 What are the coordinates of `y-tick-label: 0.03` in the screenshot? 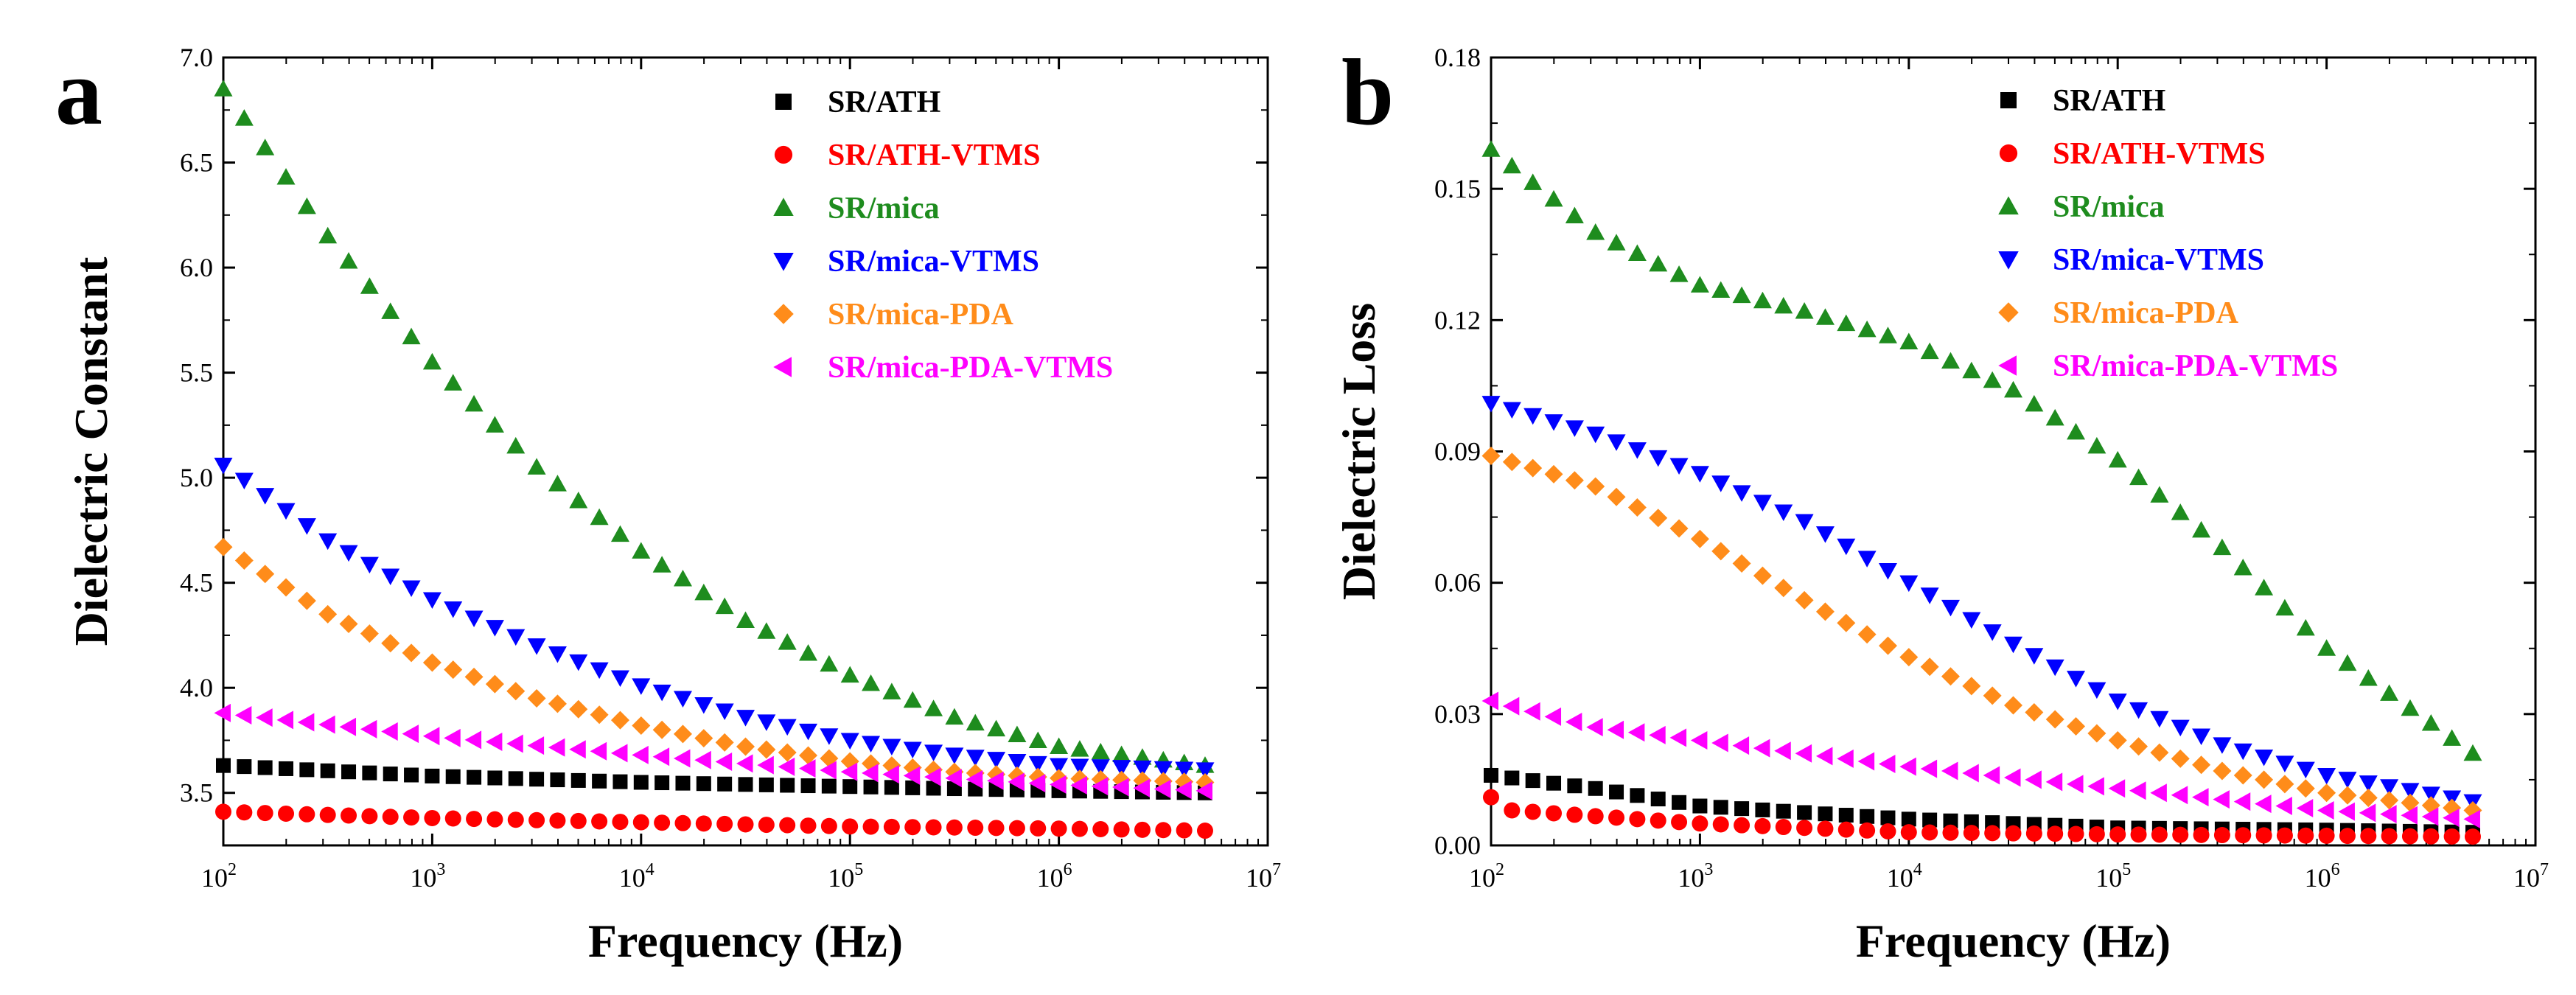 It's located at (1457, 714).